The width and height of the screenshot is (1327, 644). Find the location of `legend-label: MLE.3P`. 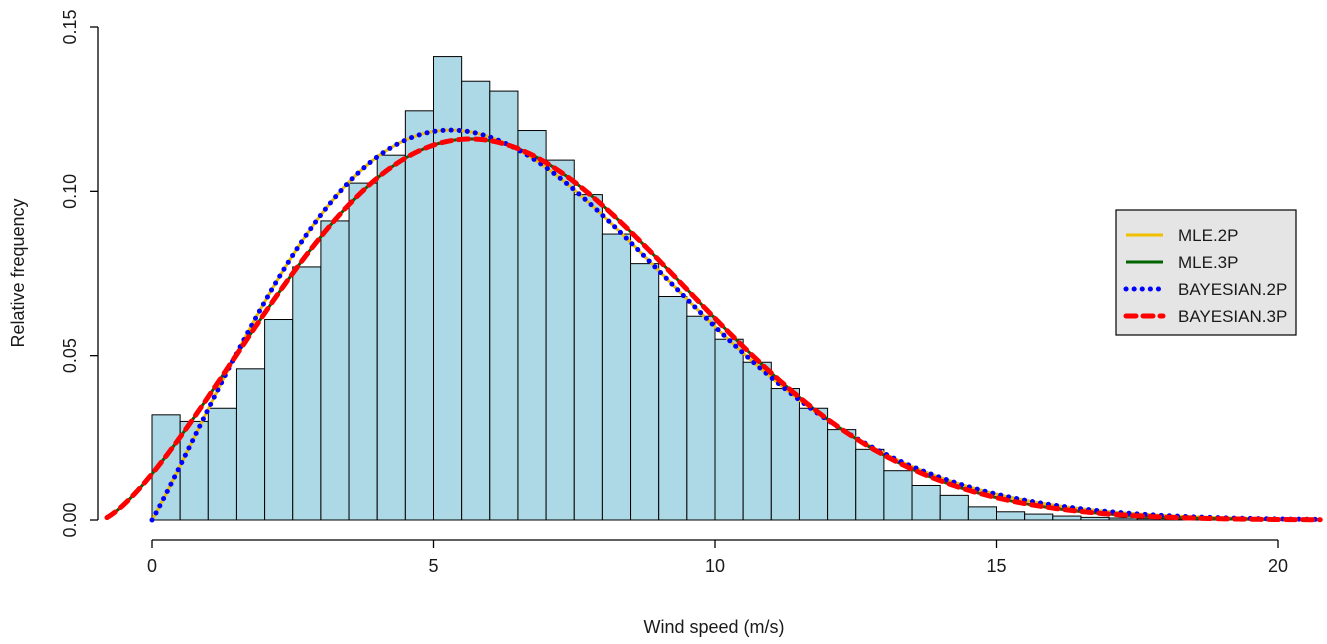

legend-label: MLE.3P is located at coordinates (1208, 262).